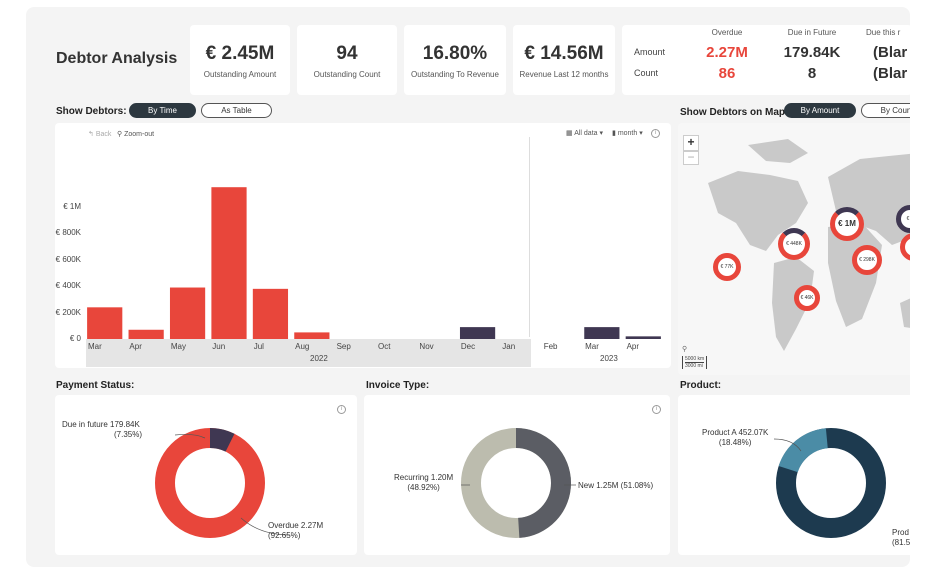 The image size is (936, 576). What do you see at coordinates (727, 267) in the screenshot?
I see `map-bubble: € 77K` at bounding box center [727, 267].